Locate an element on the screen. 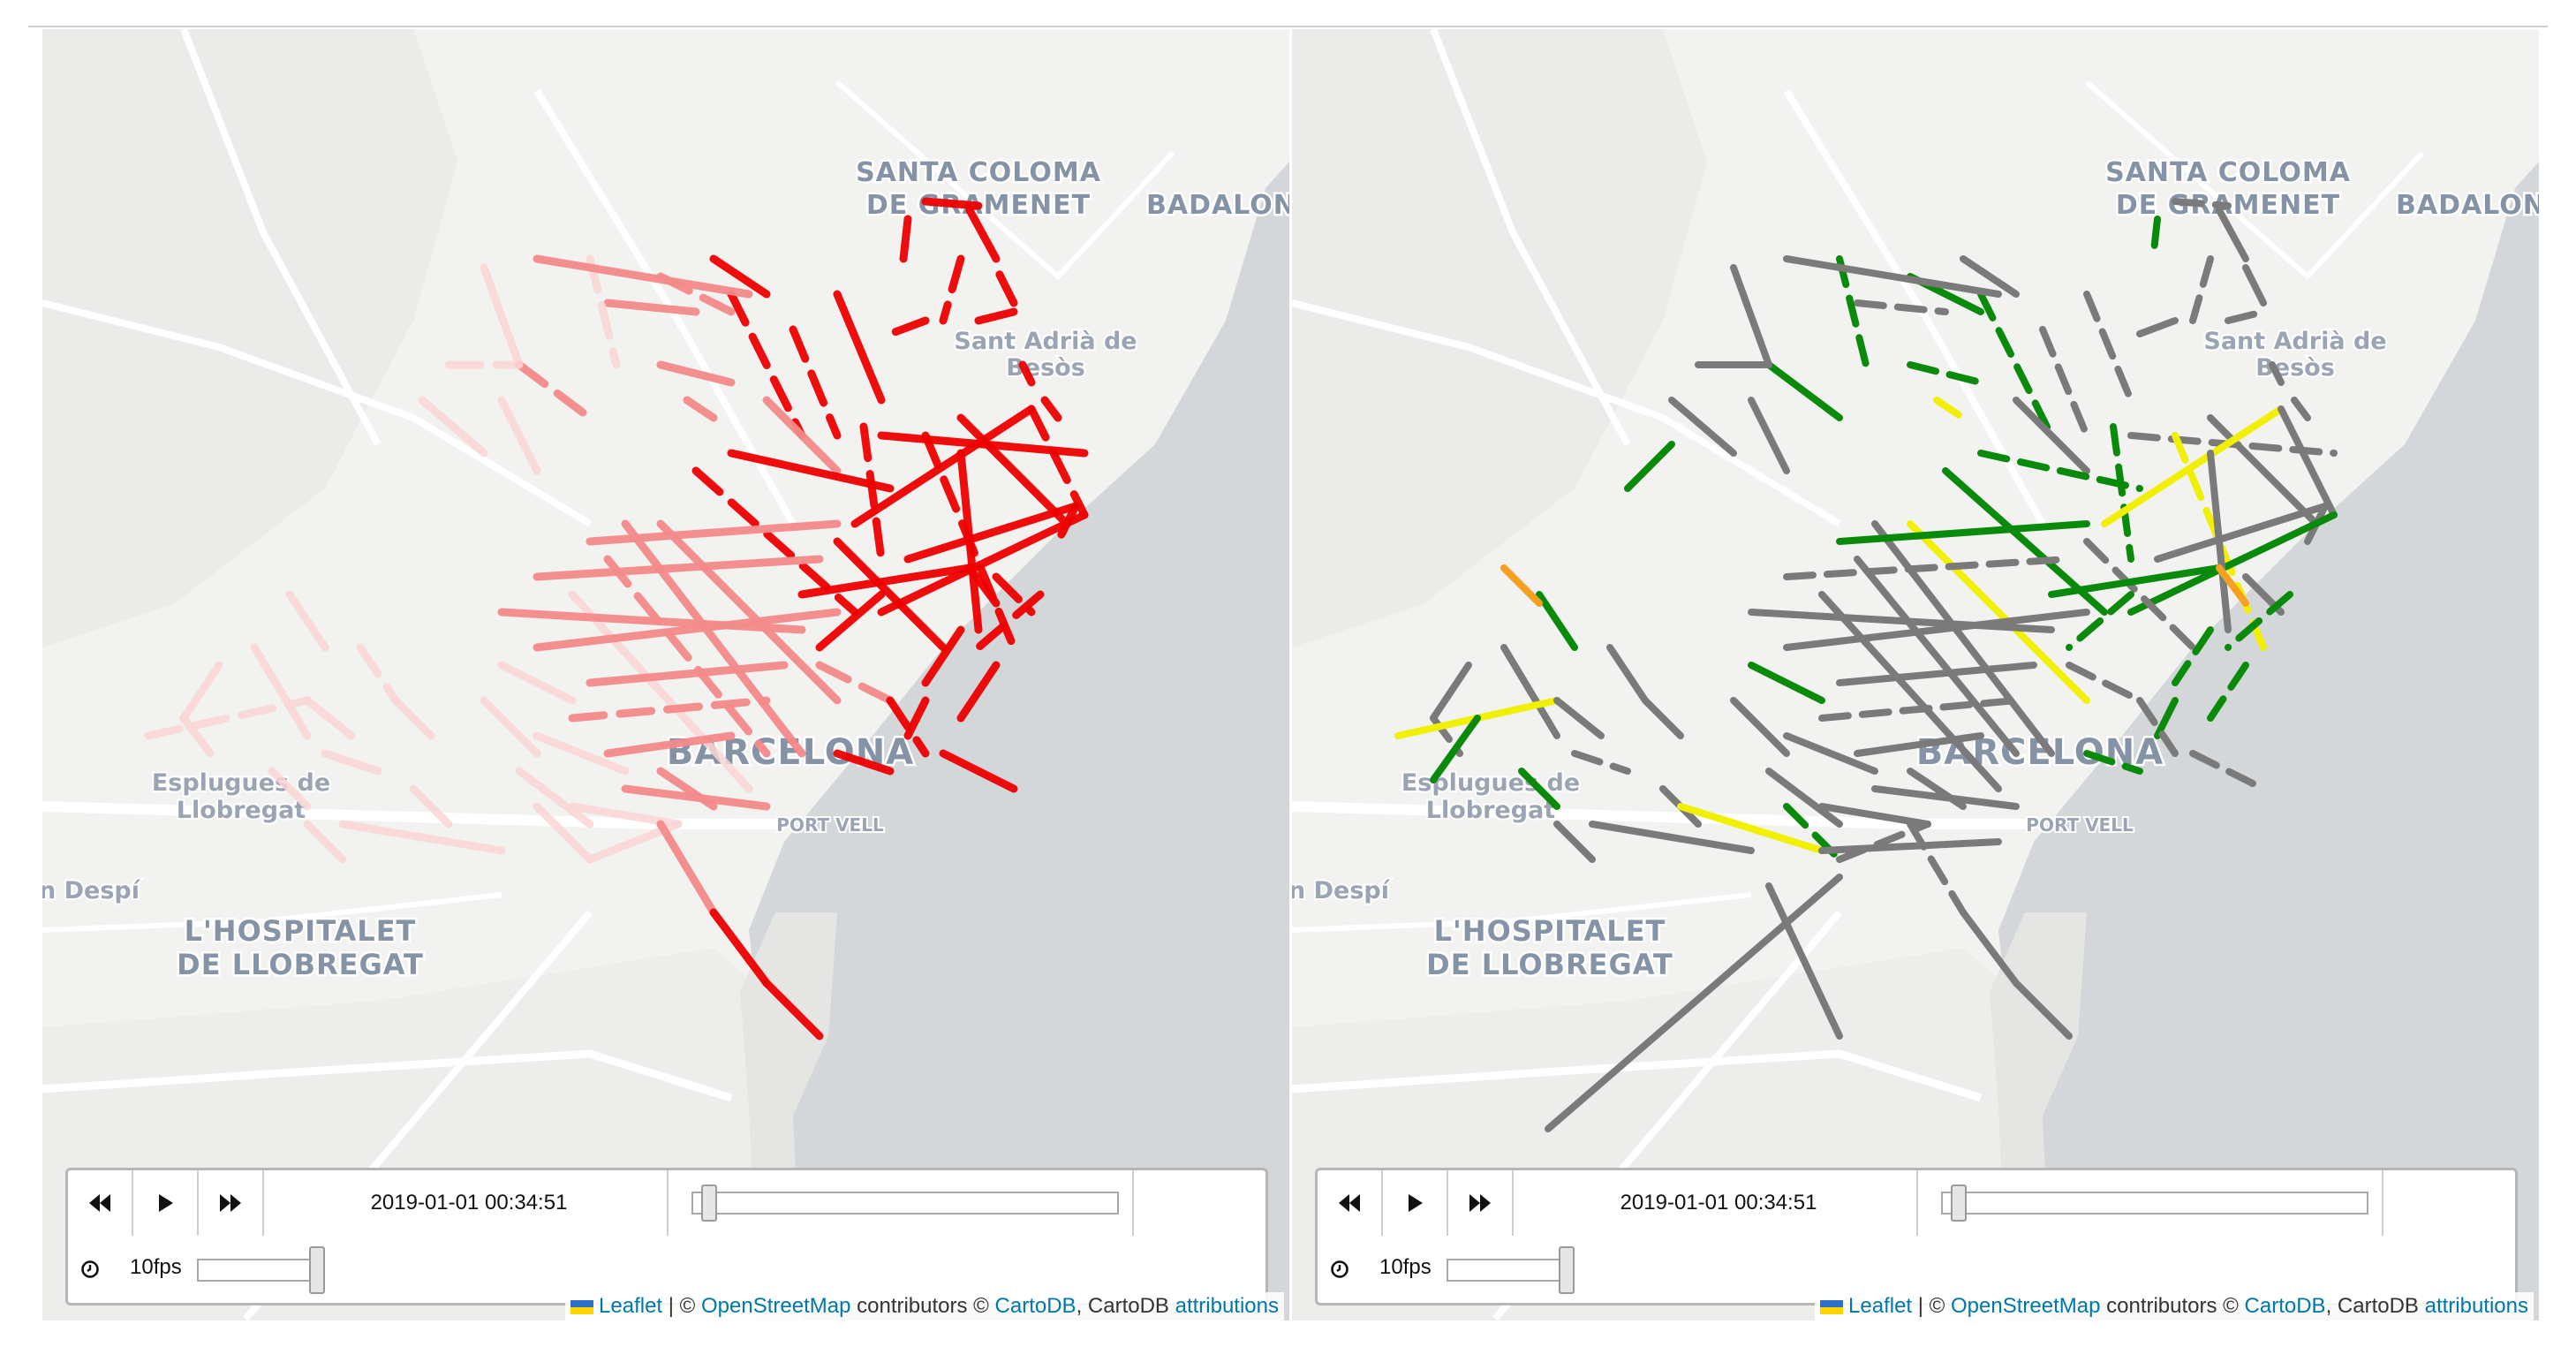 Image resolution: width=2576 pixels, height=1347 pixels. attribution-contrib: contributors © is located at coordinates (923, 1306).